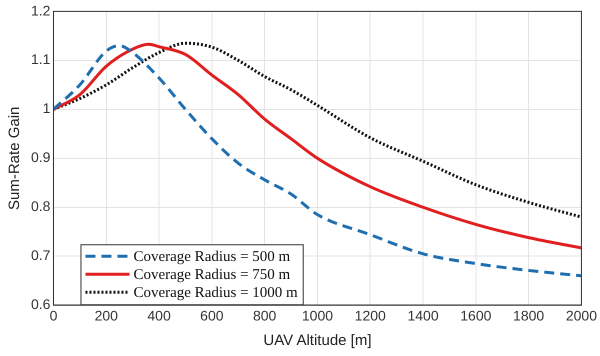 Image resolution: width=600 pixels, height=356 pixels. What do you see at coordinates (528, 315) in the screenshot?
I see `x-tick-label: 1800` at bounding box center [528, 315].